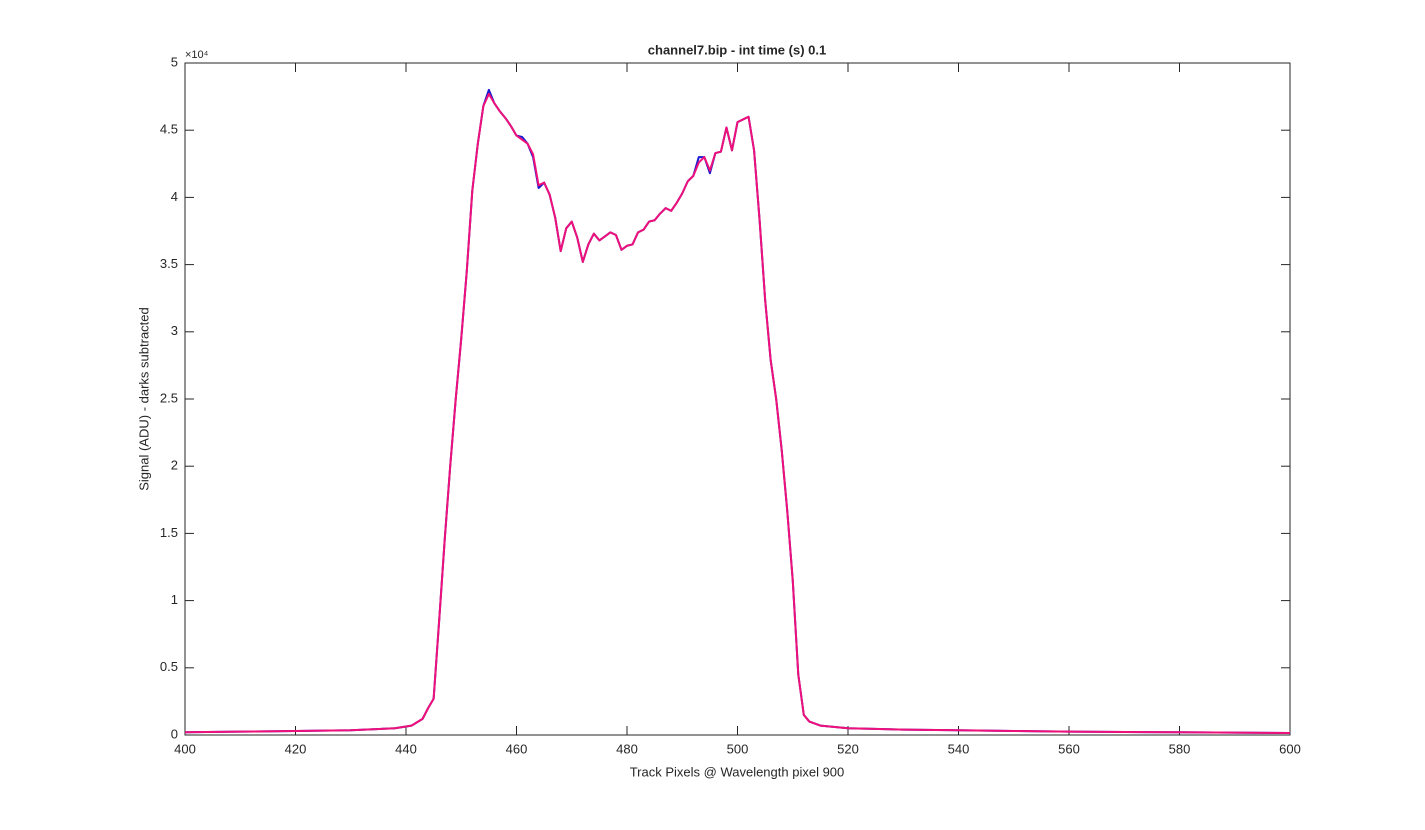 This screenshot has height=830, width=1425. Describe the element at coordinates (169, 129) in the screenshot. I see `y-tick-label: 4.5` at that location.